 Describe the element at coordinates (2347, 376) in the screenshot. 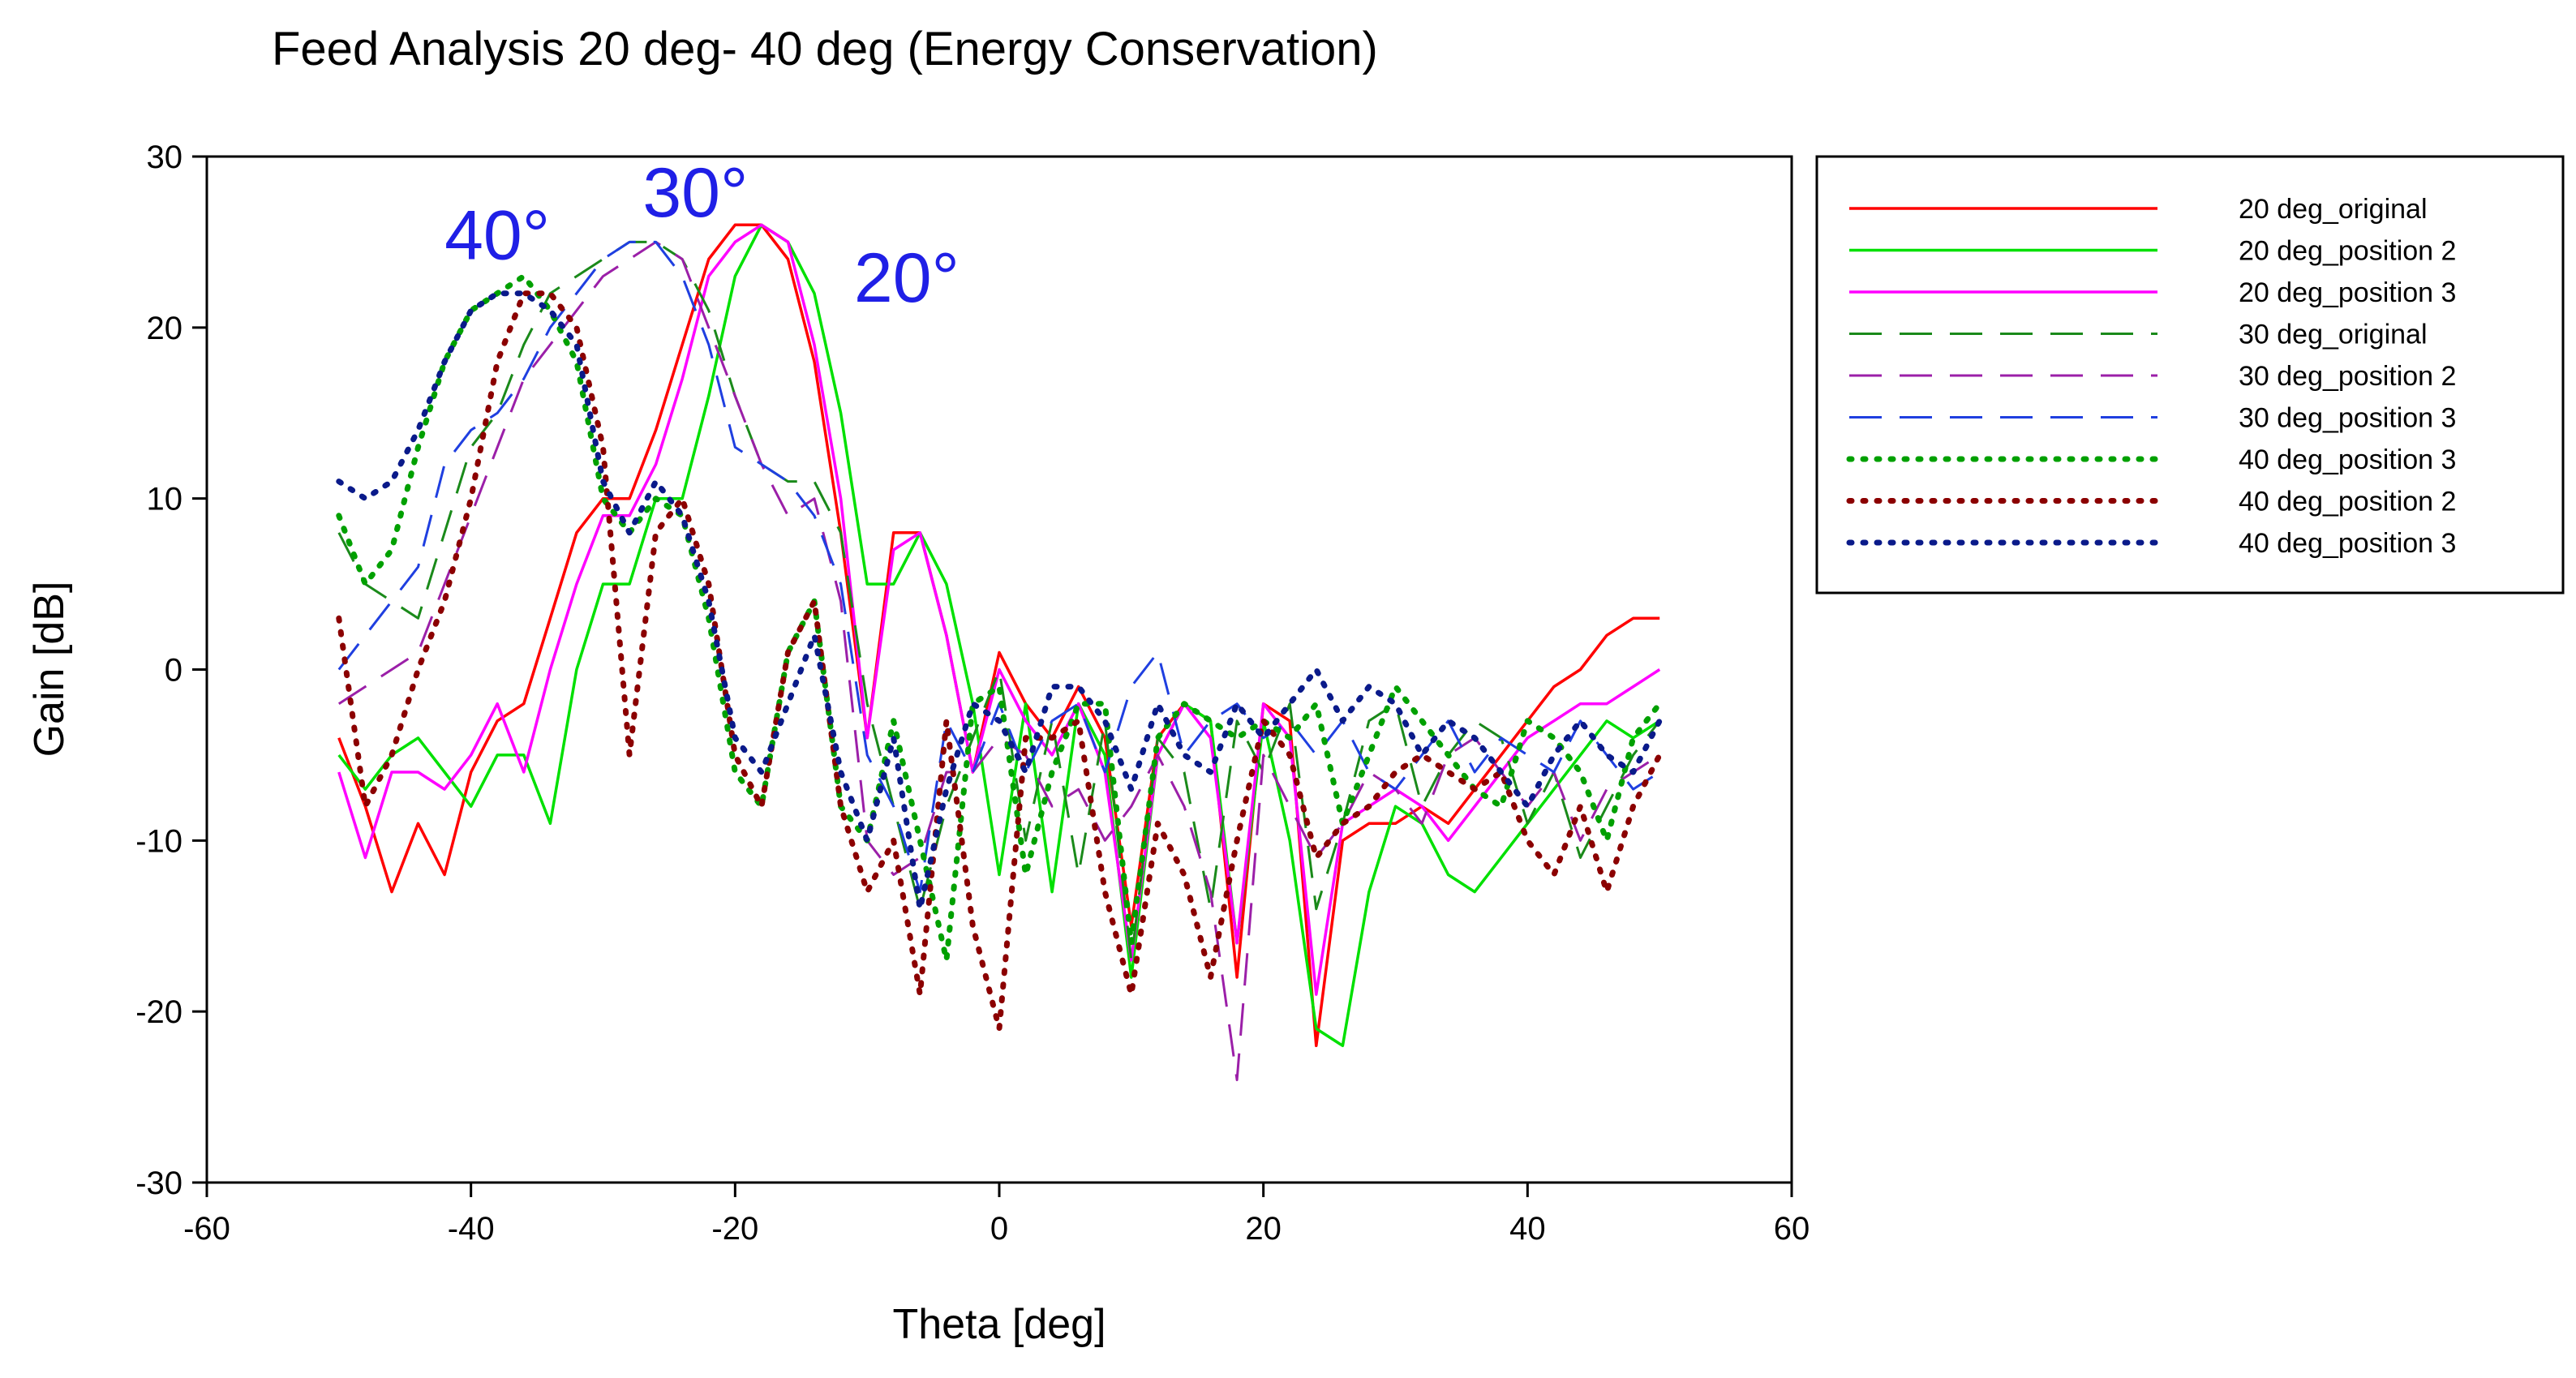

I see `legend-label: 30 deg_position 2` at that location.